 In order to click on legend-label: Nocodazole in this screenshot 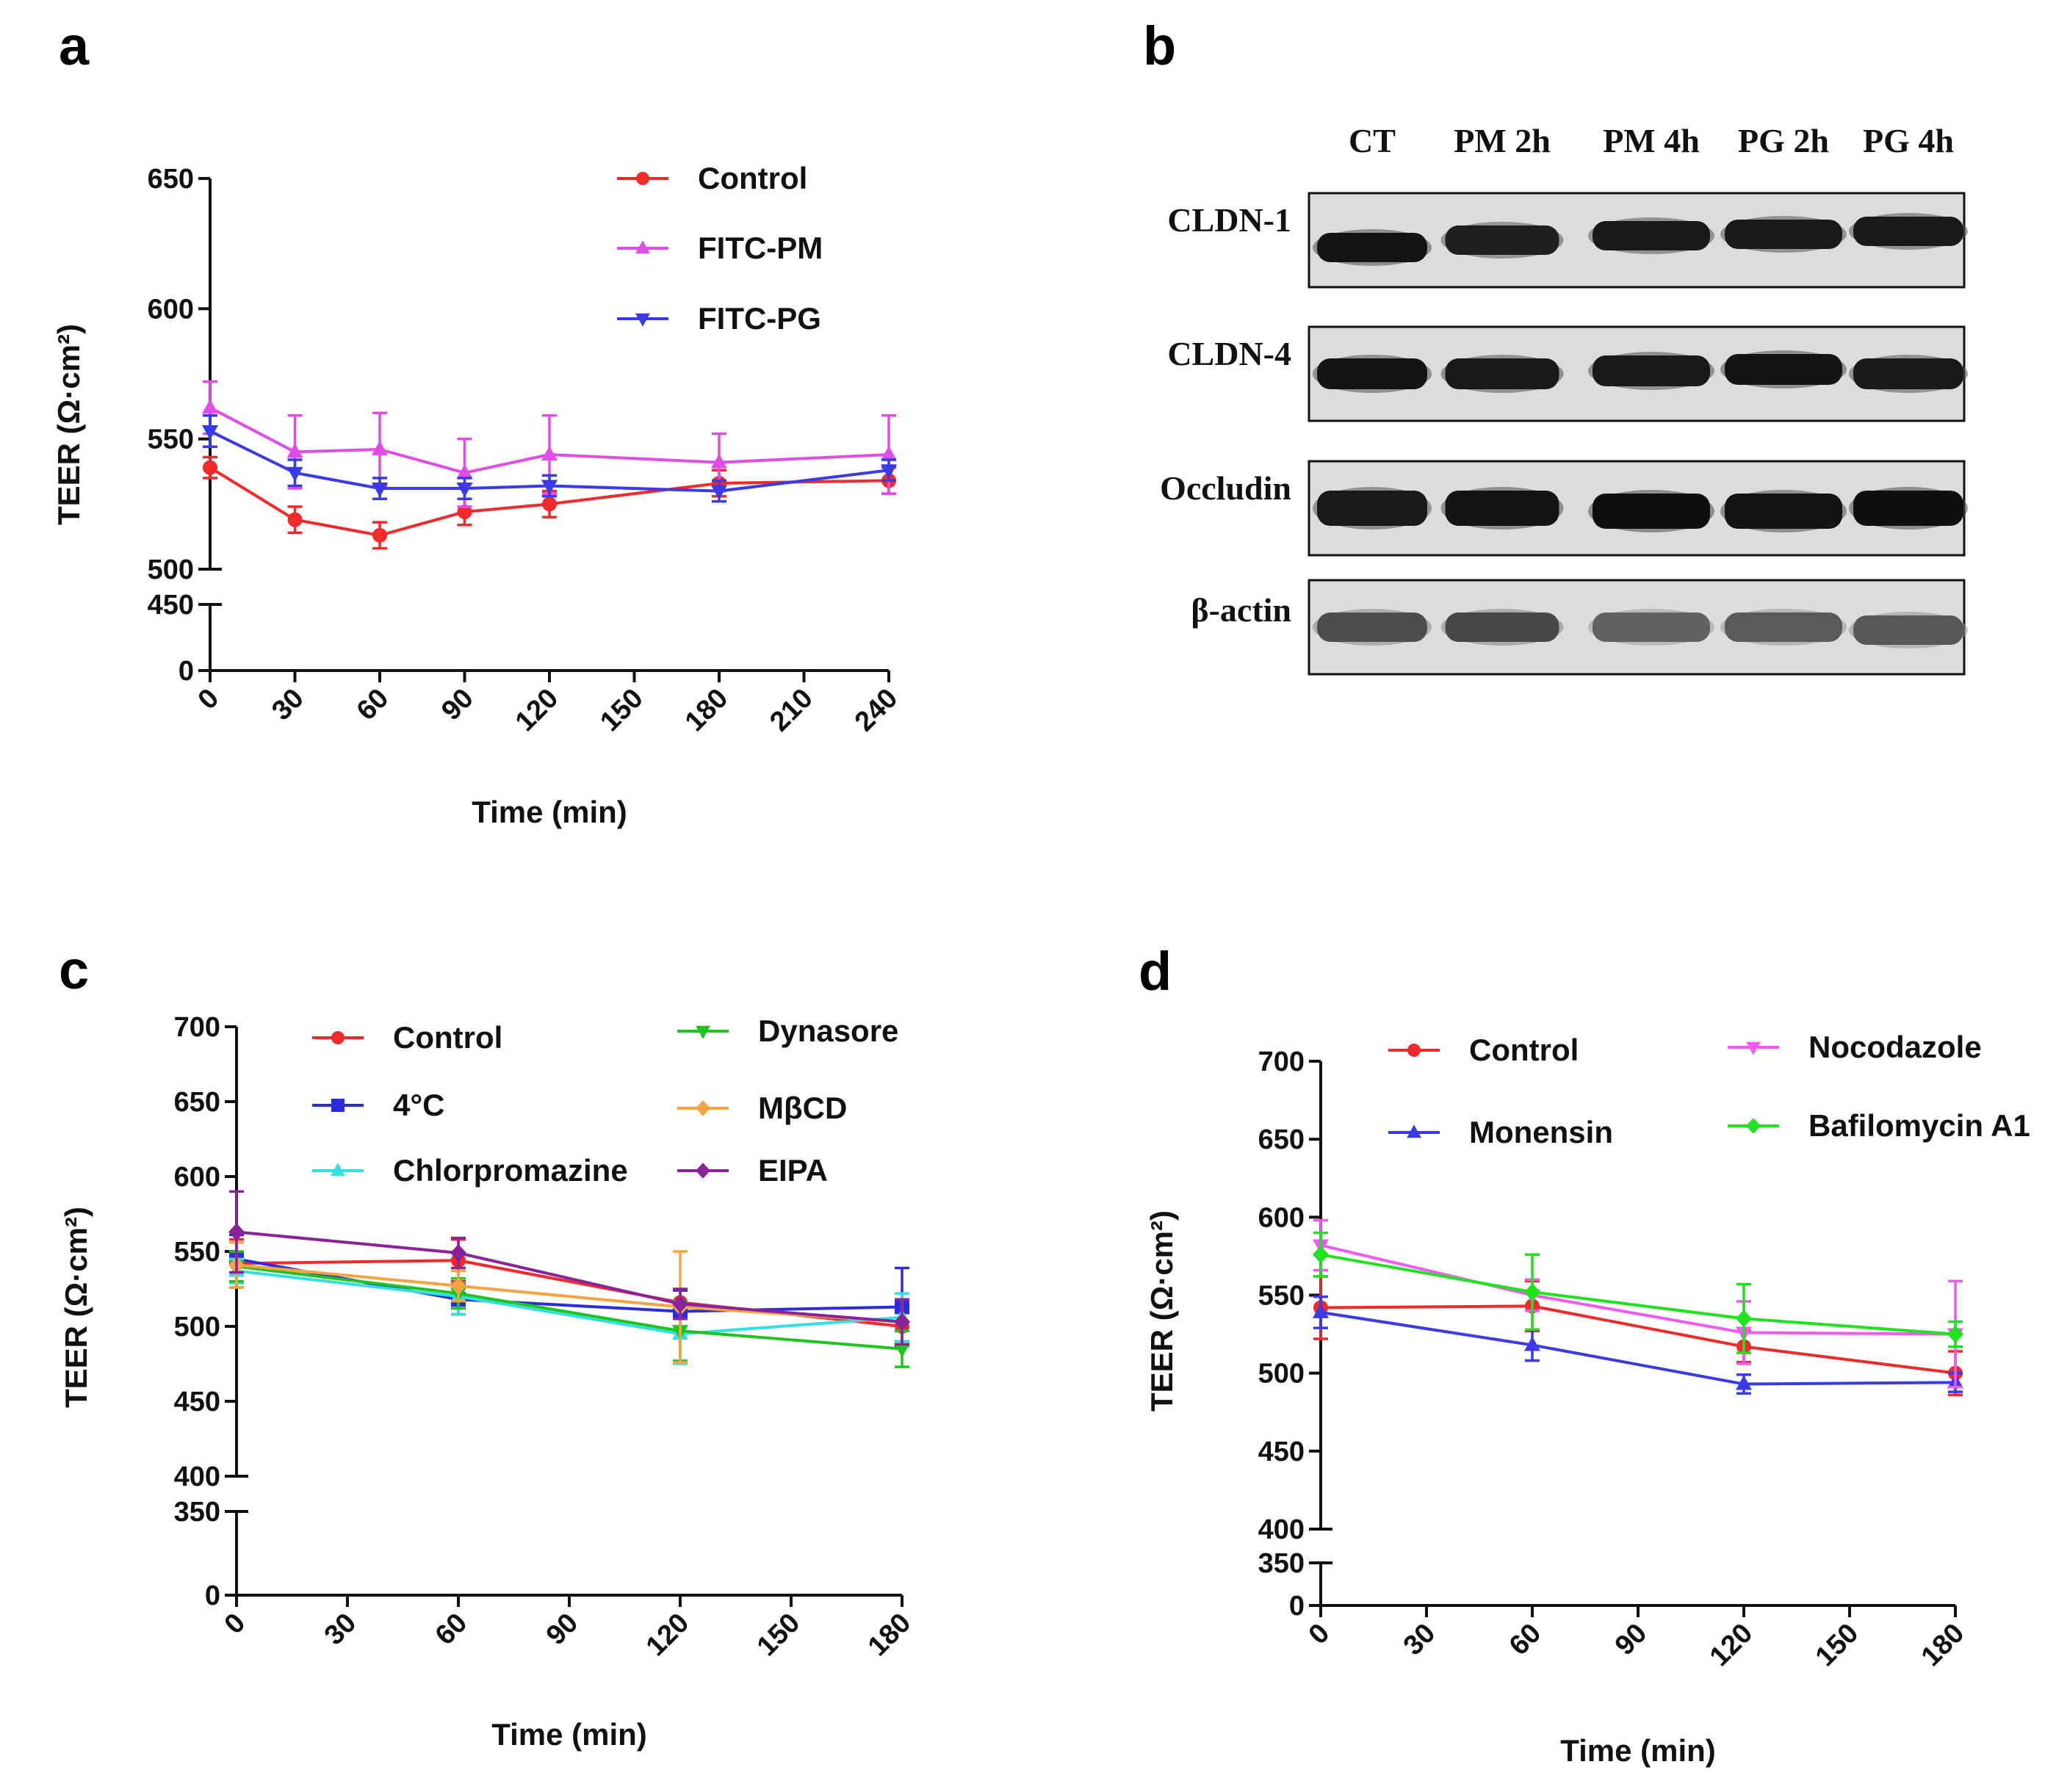, I will do `click(1895, 1047)`.